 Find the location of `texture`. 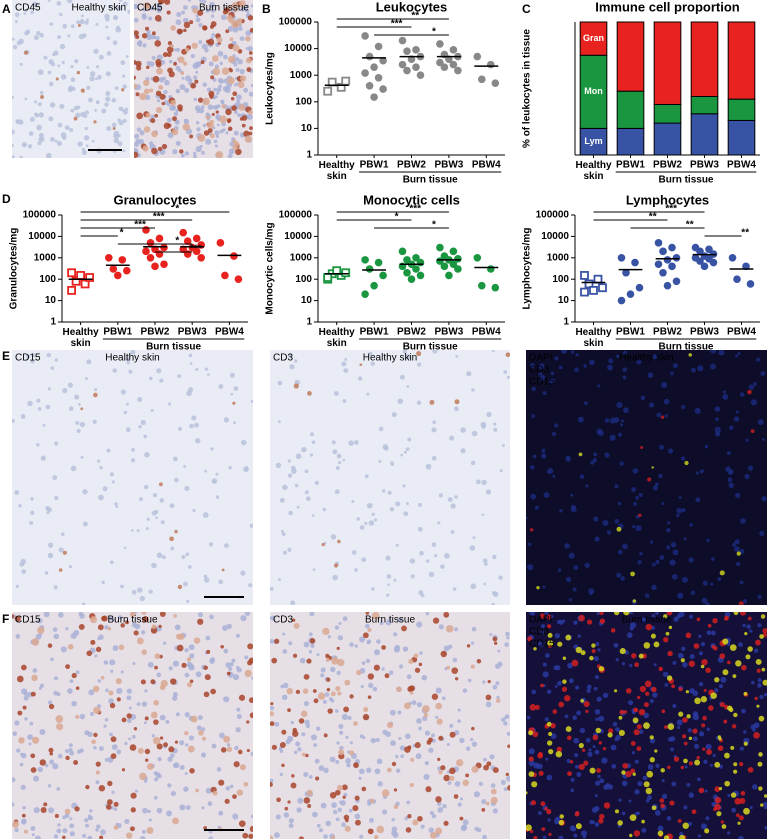

texture is located at coordinates (646, 477).